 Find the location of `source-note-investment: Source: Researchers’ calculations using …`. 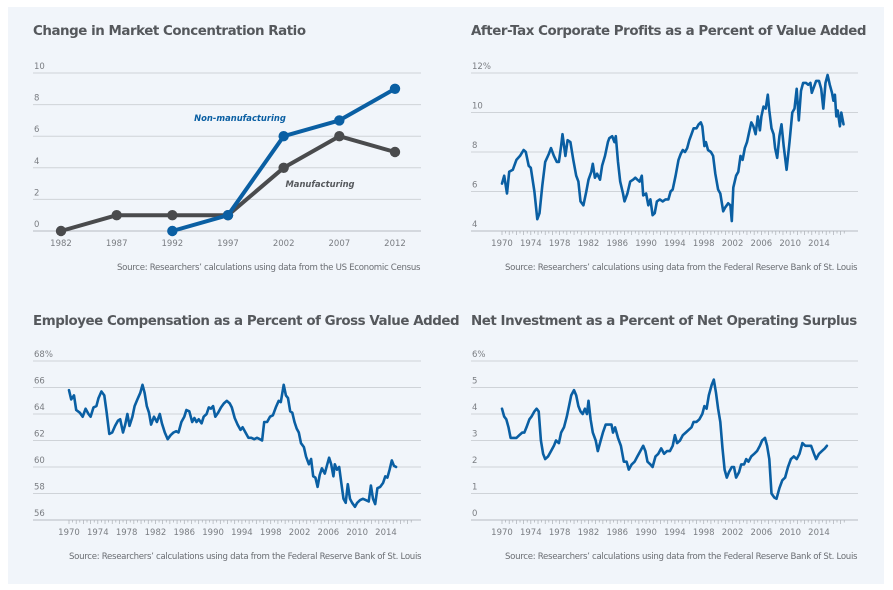

source-note-investment: Source: Researchers’ calculations using … is located at coordinates (681, 557).